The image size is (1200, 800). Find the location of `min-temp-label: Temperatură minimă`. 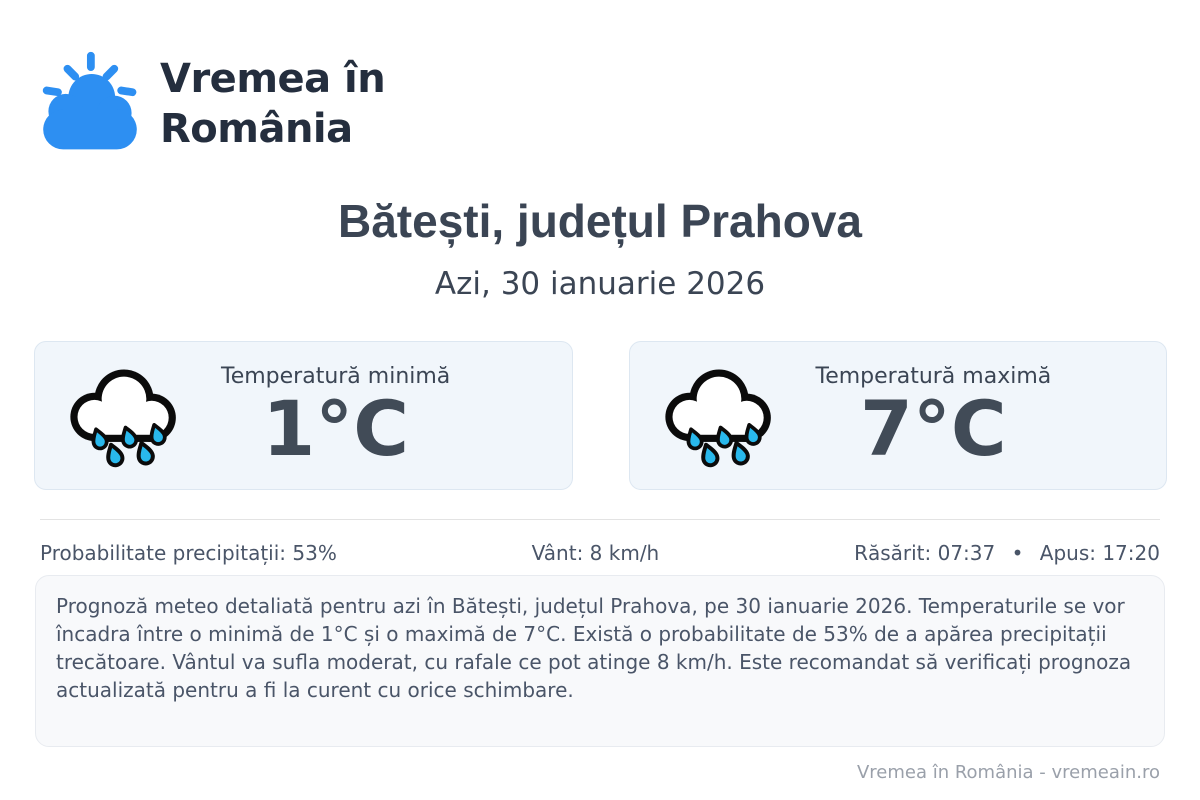

min-temp-label: Temperatură minimă is located at coordinates (336, 376).